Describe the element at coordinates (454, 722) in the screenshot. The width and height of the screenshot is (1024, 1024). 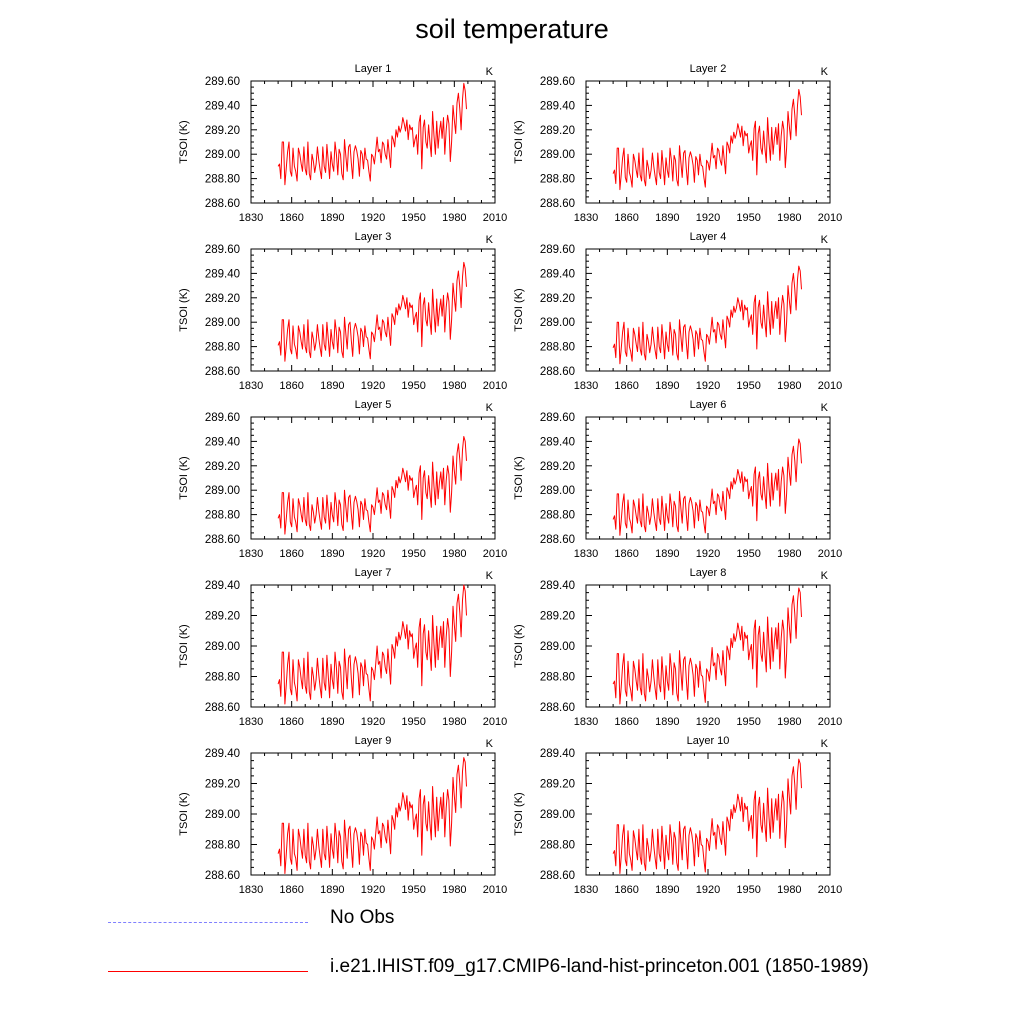
I see `x-tick-label: 1980` at that location.